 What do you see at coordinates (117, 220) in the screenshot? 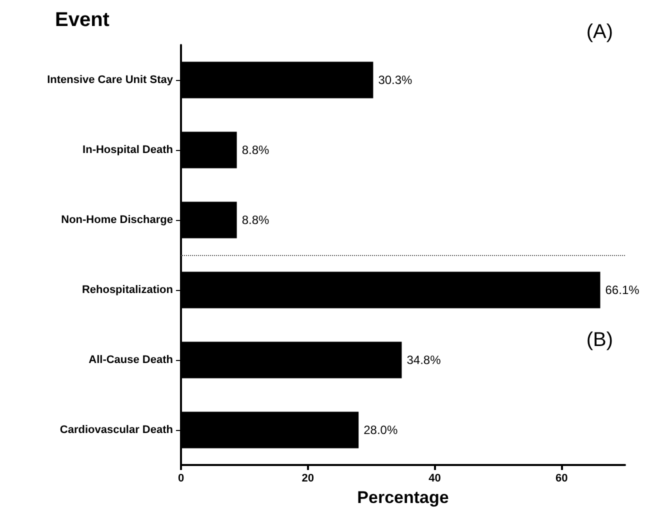
I see `y-tick-label: Non-Home Discharge` at bounding box center [117, 220].